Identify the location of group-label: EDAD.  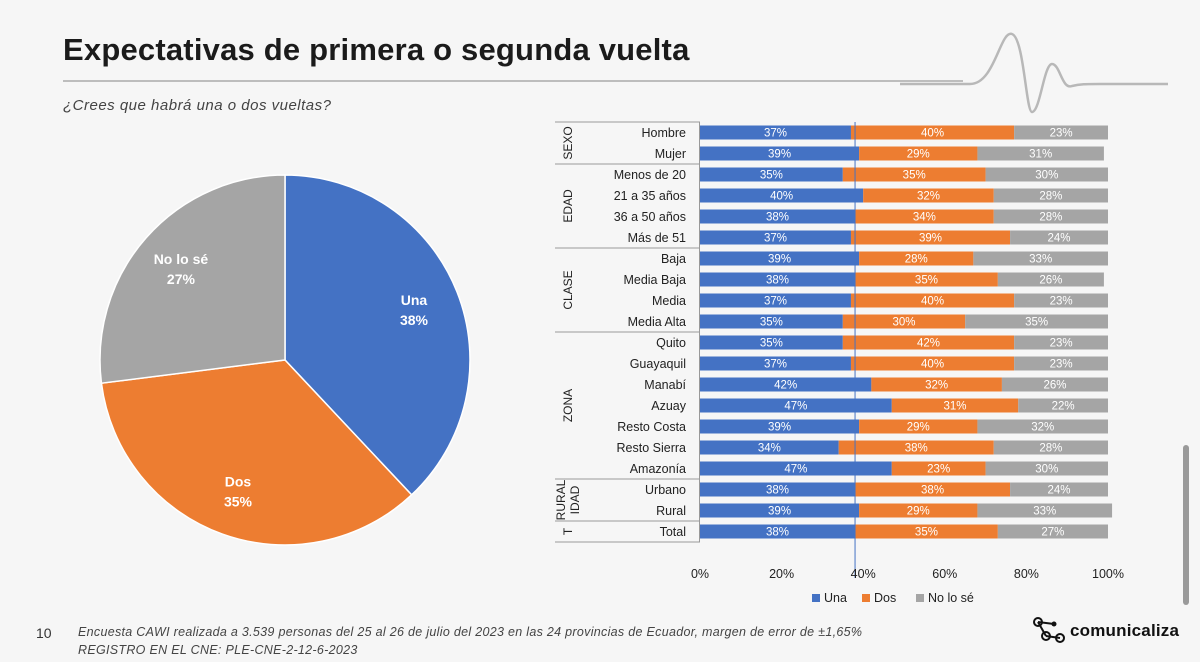
(568, 206).